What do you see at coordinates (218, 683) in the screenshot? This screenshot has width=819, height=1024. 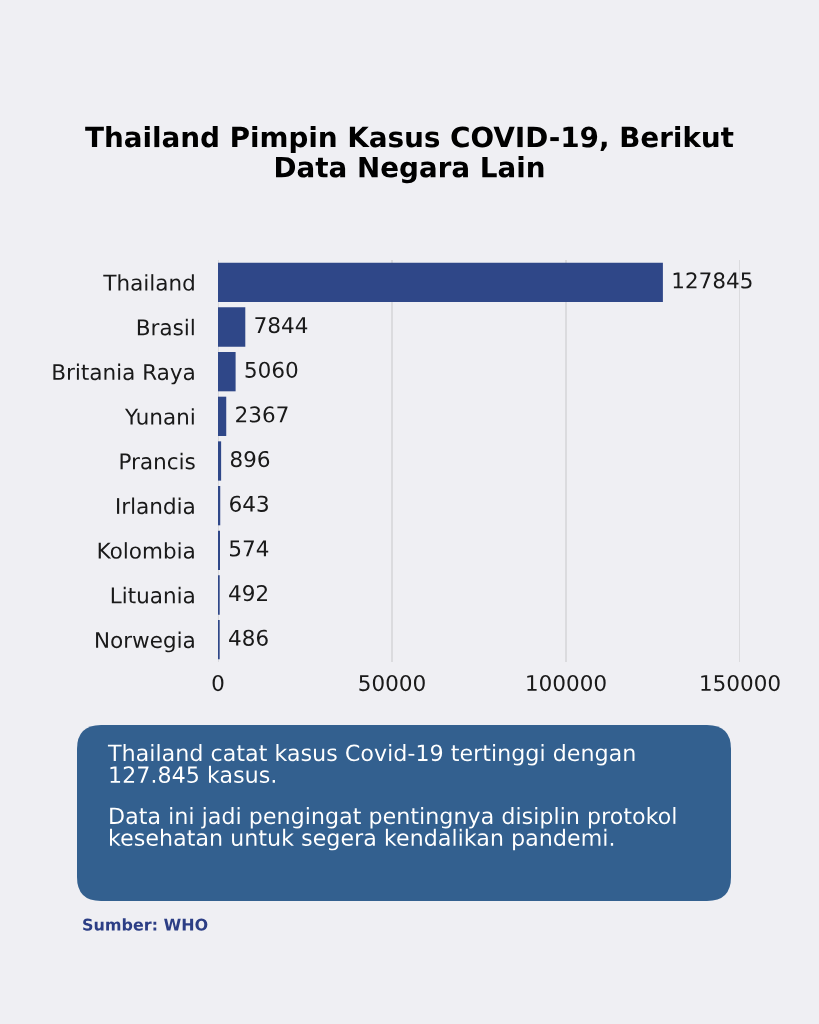 I see `x-tick-label: 0` at bounding box center [218, 683].